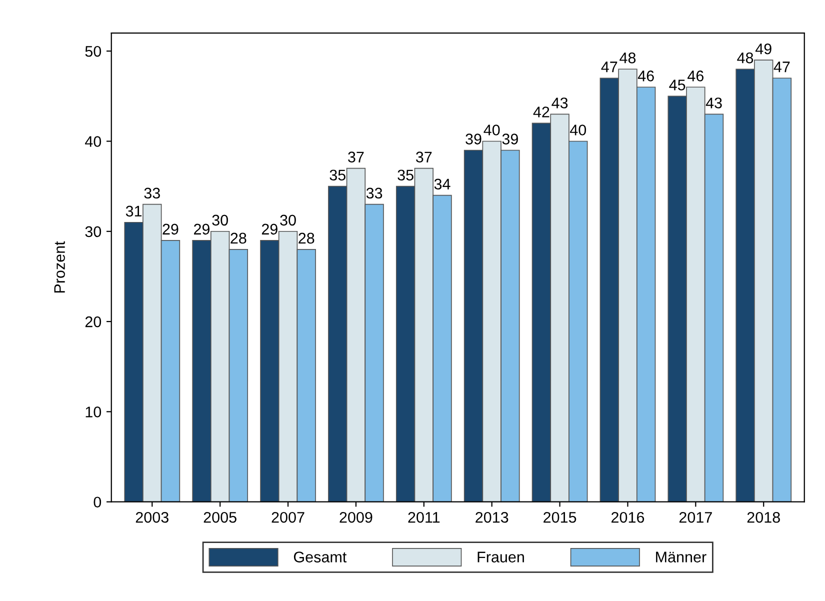 The width and height of the screenshot is (825, 601). Describe the element at coordinates (93, 141) in the screenshot. I see `y-tick-label: 40` at that location.